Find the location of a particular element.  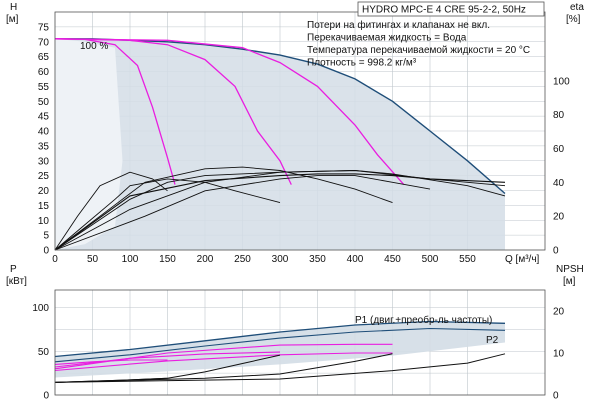

y-tick-label-h: 40 is located at coordinates (44, 132).